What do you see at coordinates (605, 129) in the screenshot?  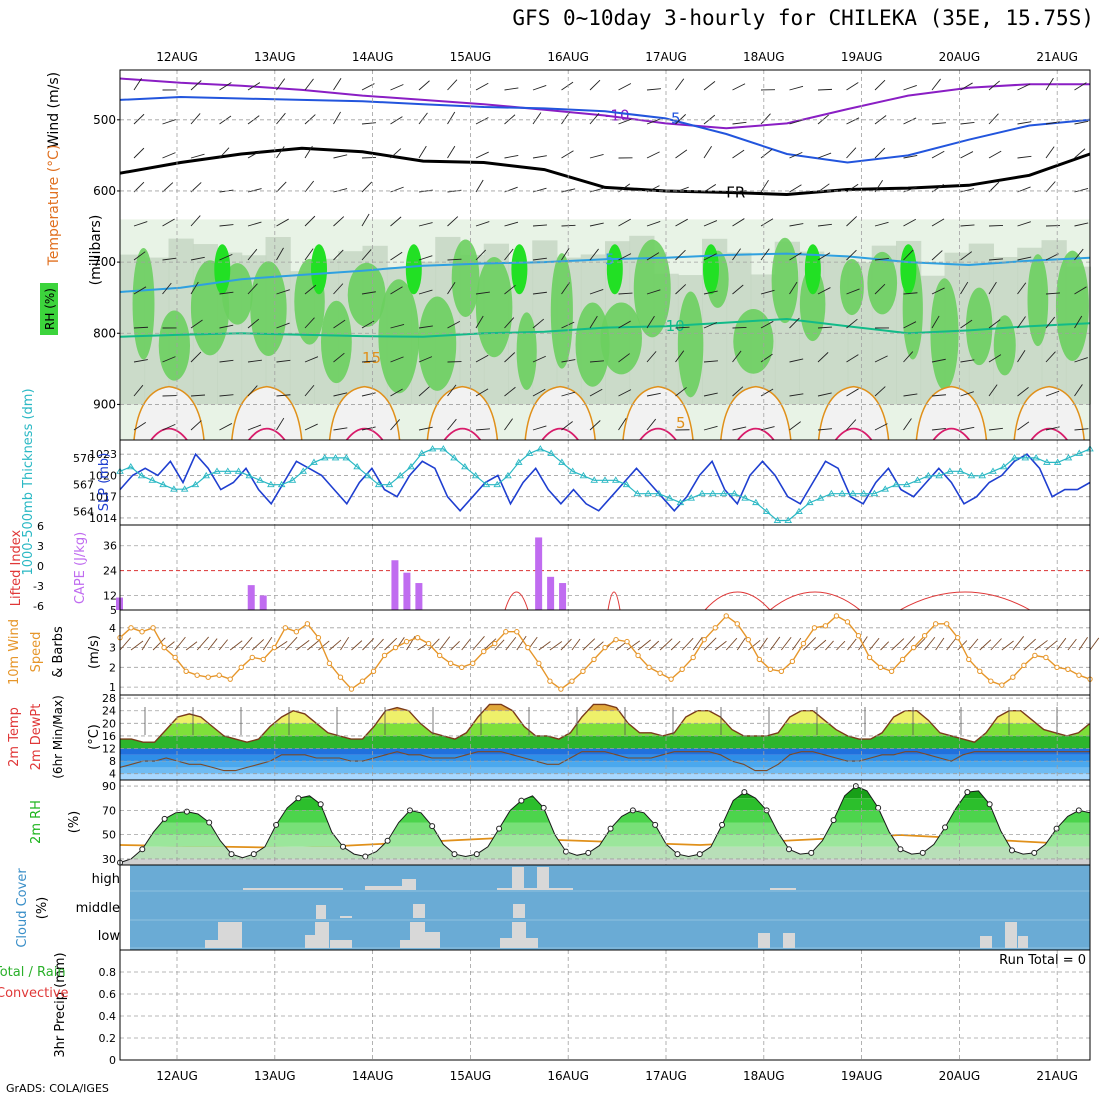 I see `isotherm-line` at bounding box center [605, 129].